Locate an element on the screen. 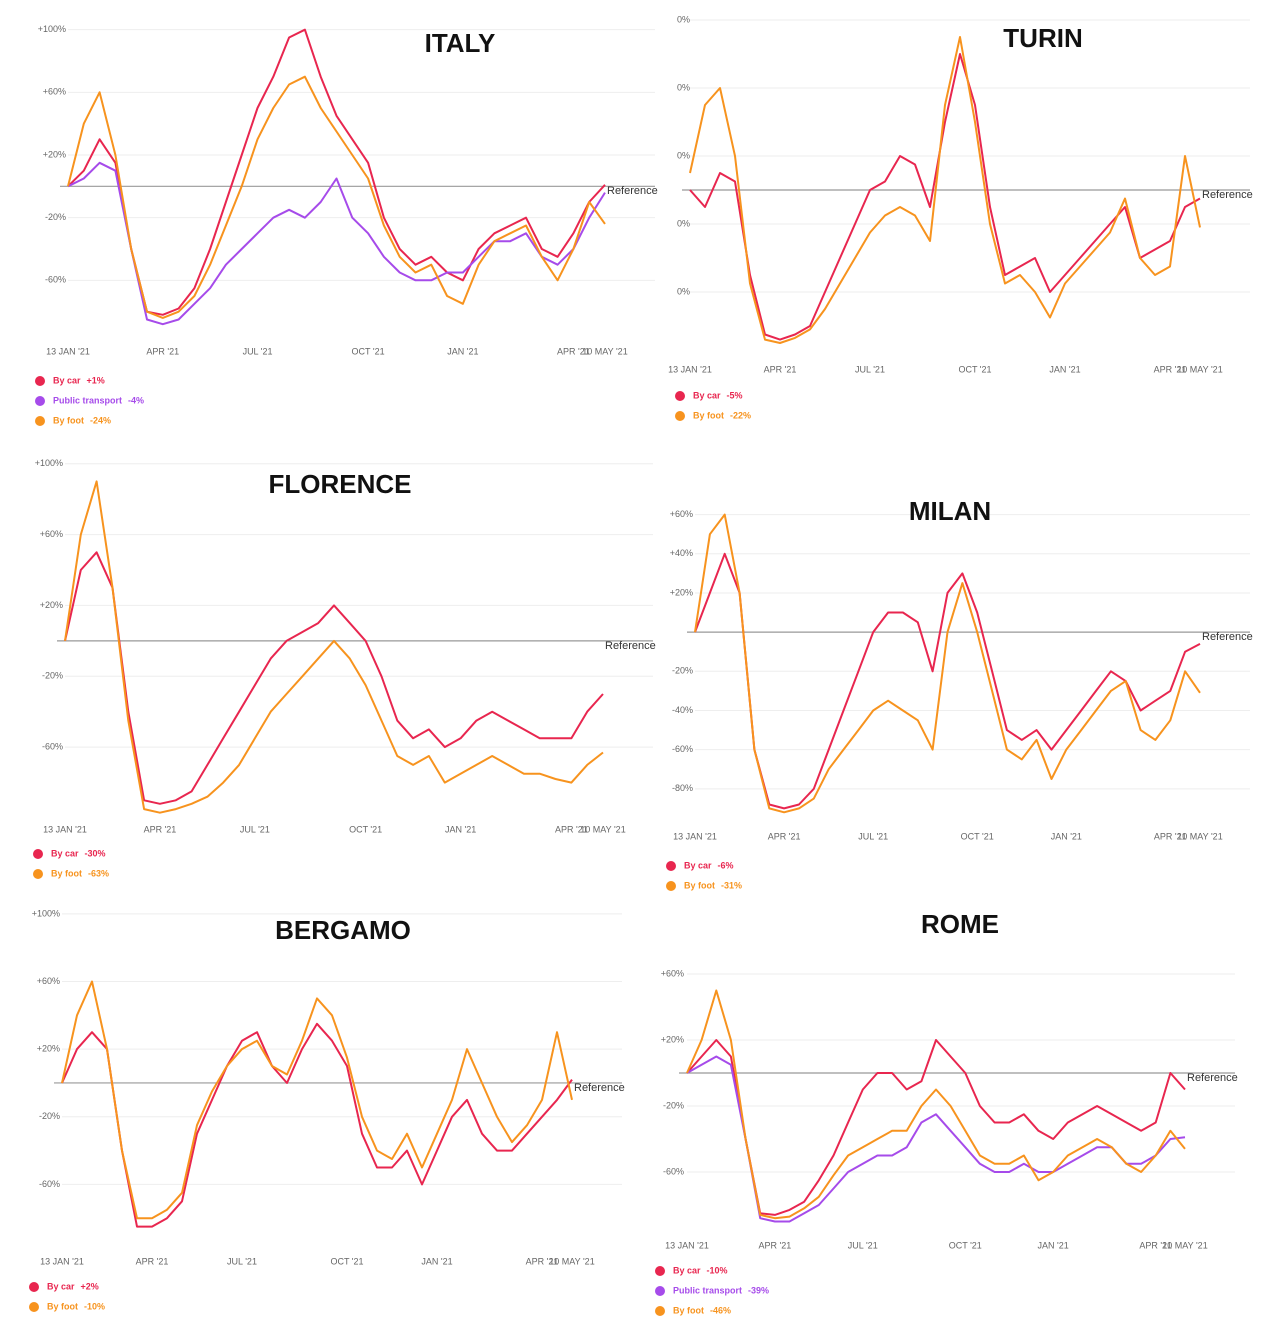 The width and height of the screenshot is (1263, 1318). legend-change: -46% is located at coordinates (720, 1310).